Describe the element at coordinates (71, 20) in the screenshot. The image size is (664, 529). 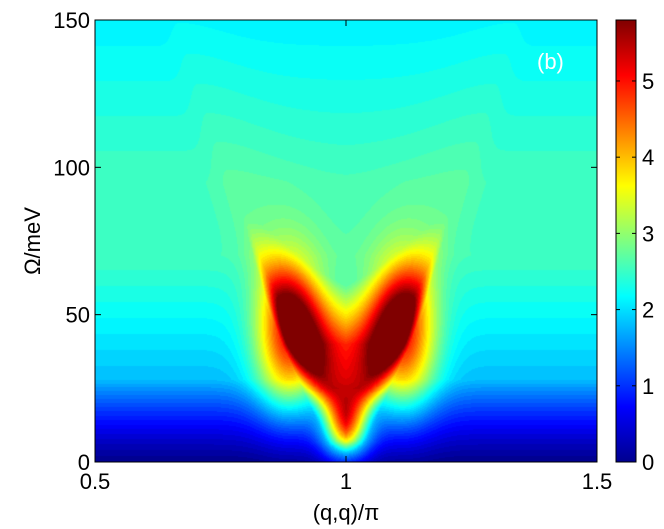
I see `y-tick-label: 150` at that location.